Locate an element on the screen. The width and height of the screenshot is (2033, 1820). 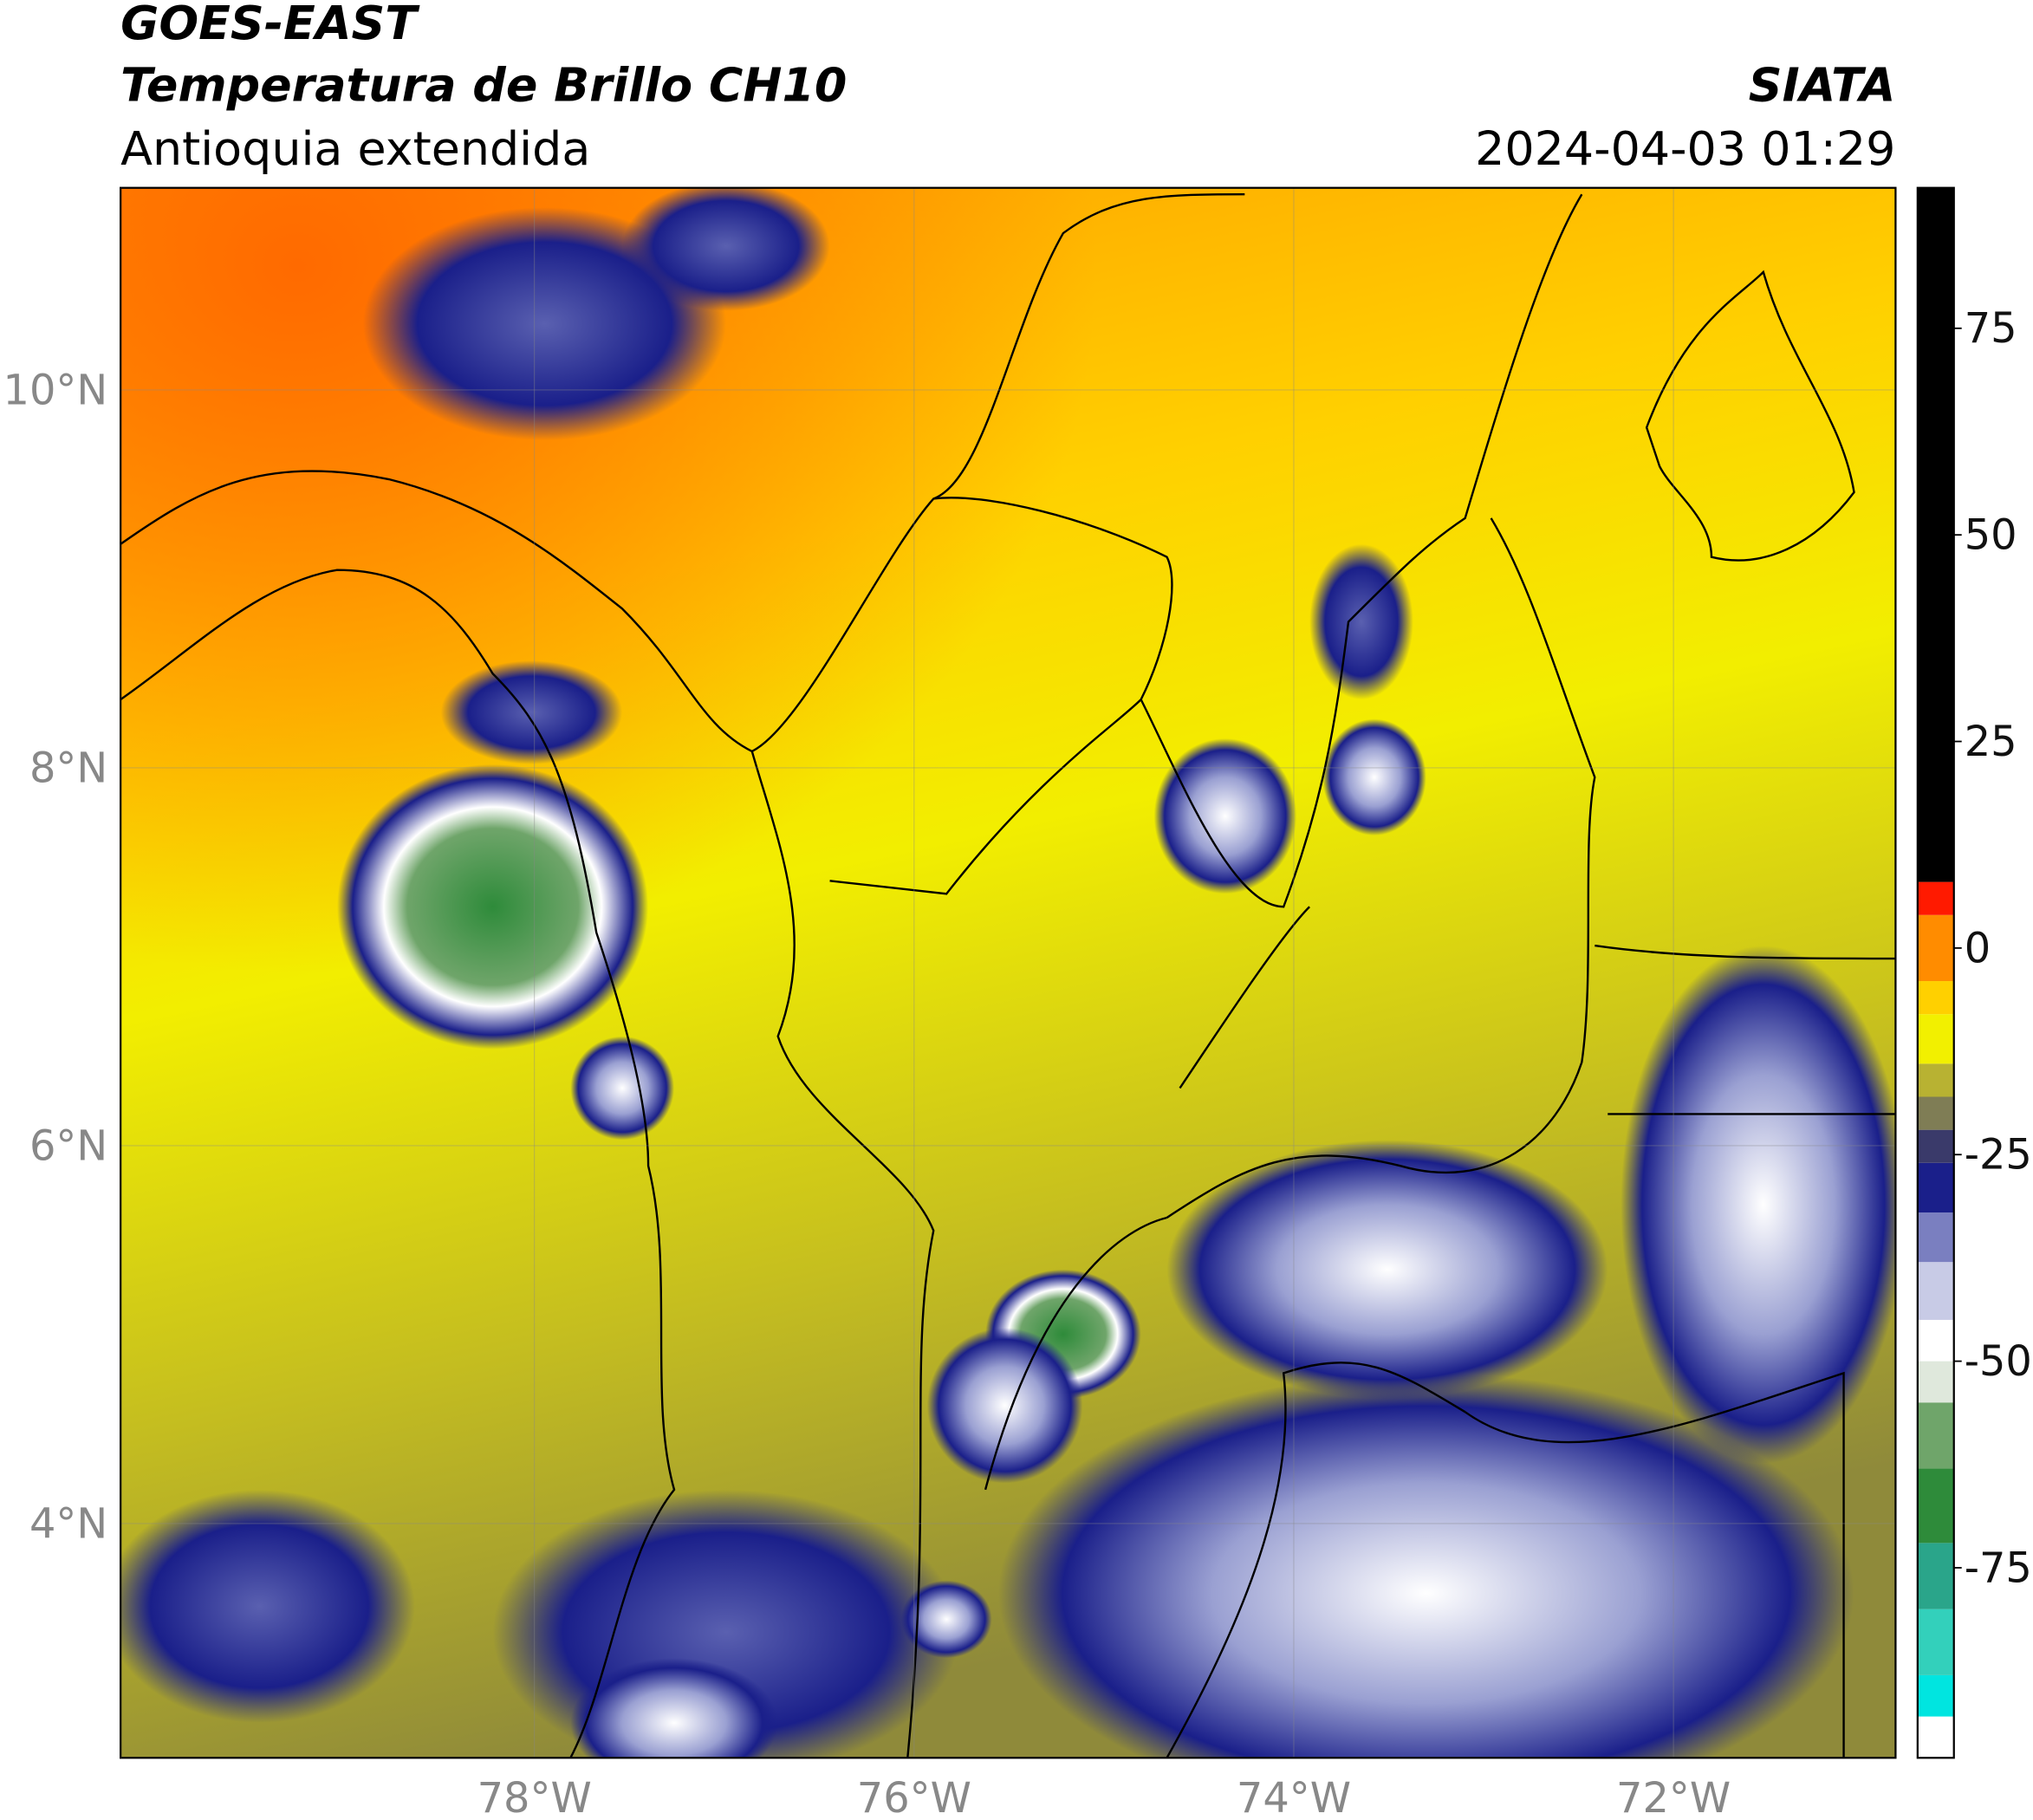
colorbar-tick-label: 50 is located at coordinates (1991, 536).